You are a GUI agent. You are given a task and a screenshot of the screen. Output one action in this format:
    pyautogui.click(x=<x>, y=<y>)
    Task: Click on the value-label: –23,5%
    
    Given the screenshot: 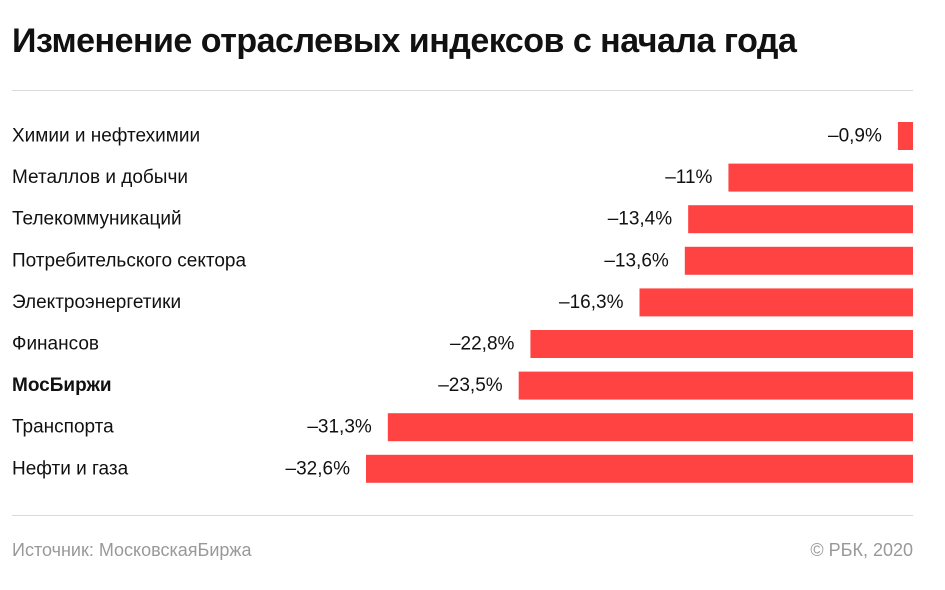 What is the action you would take?
    pyautogui.click(x=470, y=385)
    